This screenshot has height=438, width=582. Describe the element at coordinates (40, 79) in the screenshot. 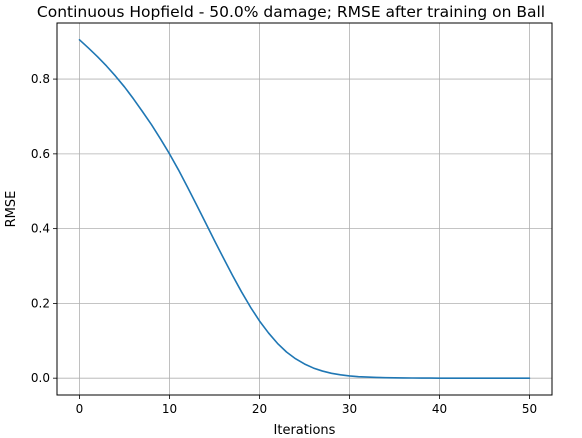

I see `y-tick-label: 0.8` at that location.